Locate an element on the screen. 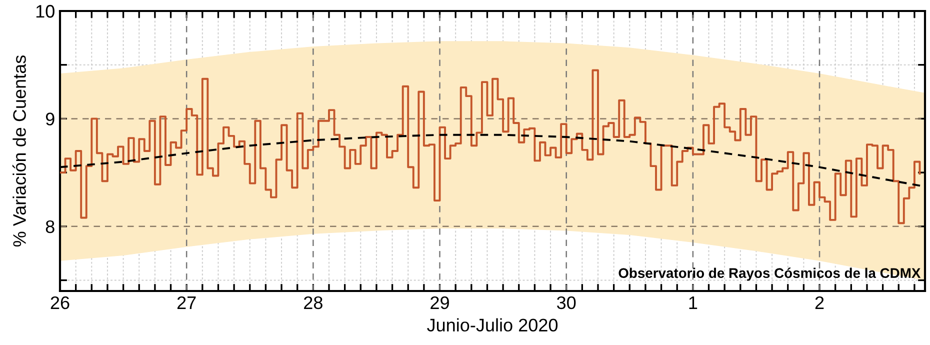 This screenshot has height=345, width=930. y-tick-label: 10 is located at coordinates (45, 11).